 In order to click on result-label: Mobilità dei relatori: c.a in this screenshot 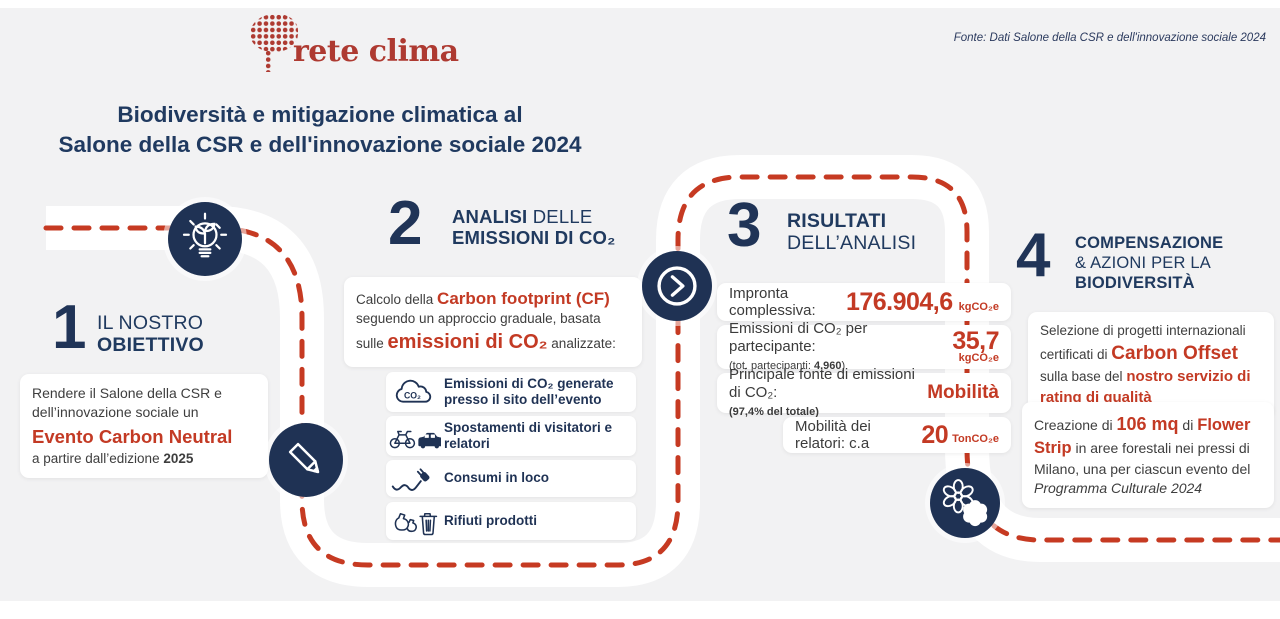, I will do `click(833, 435)`.